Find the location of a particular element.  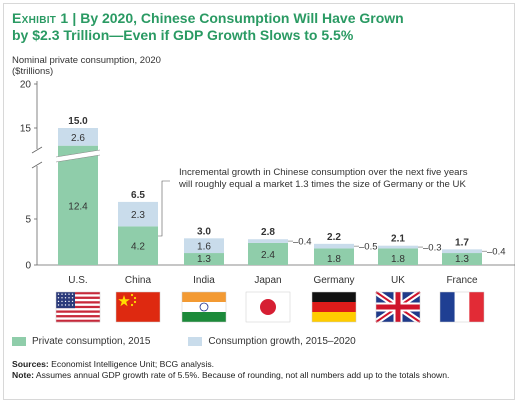

y-axis-break-mark is located at coordinates (37, 157).